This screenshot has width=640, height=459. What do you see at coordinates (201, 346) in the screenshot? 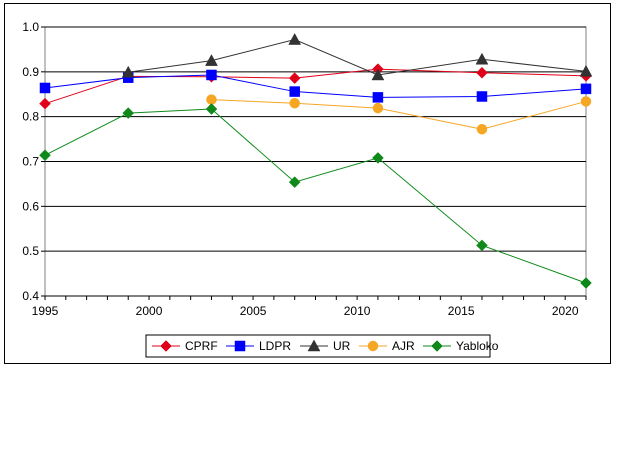
I see `legend-label-cprf: CPRF` at bounding box center [201, 346].